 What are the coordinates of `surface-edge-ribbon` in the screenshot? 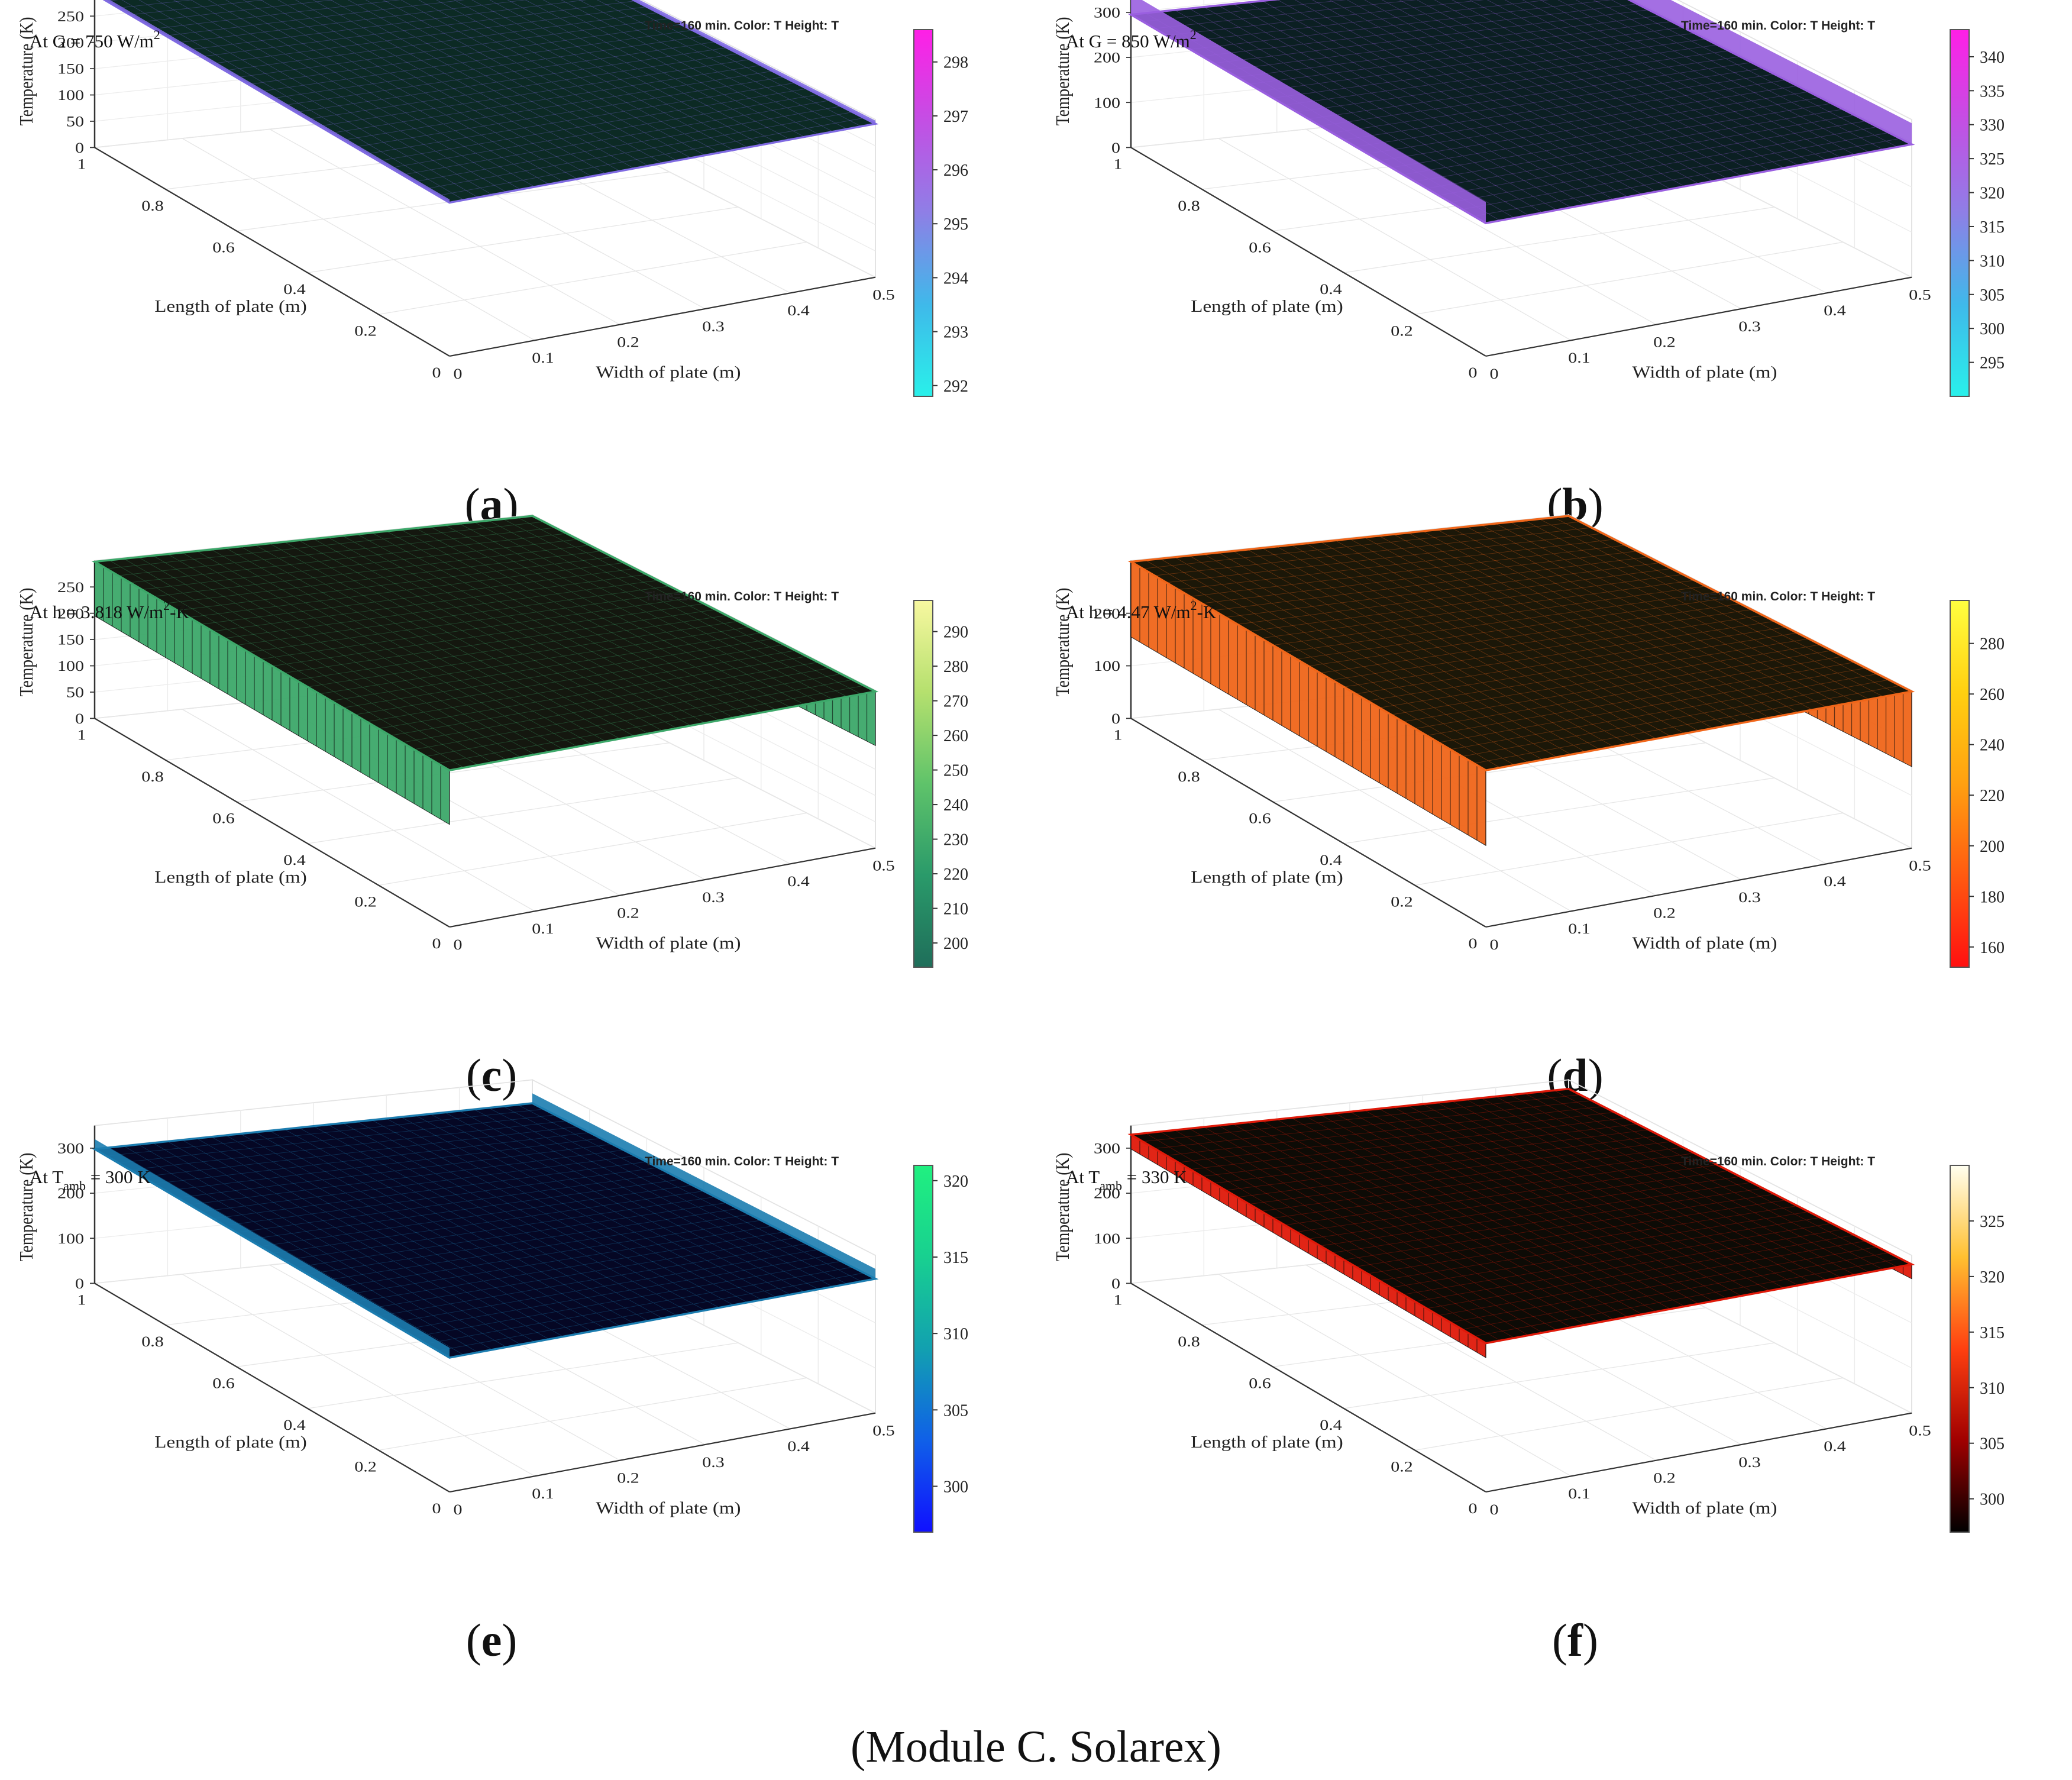 It's located at (704, 1186).